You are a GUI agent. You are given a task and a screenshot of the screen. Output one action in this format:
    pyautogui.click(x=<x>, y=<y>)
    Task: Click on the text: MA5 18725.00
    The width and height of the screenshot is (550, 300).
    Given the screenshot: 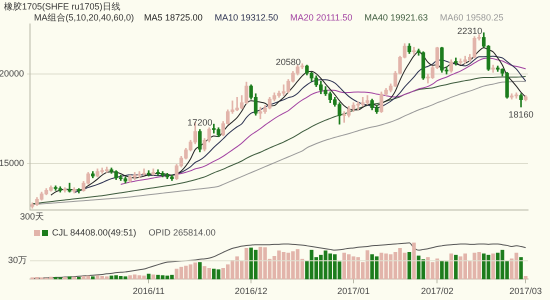 What is the action you would take?
    pyautogui.click(x=173, y=17)
    